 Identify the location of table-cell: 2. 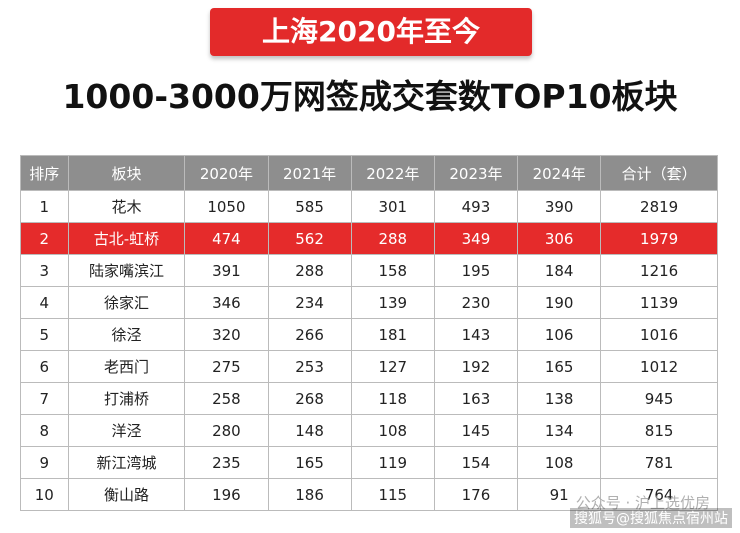
(44, 238).